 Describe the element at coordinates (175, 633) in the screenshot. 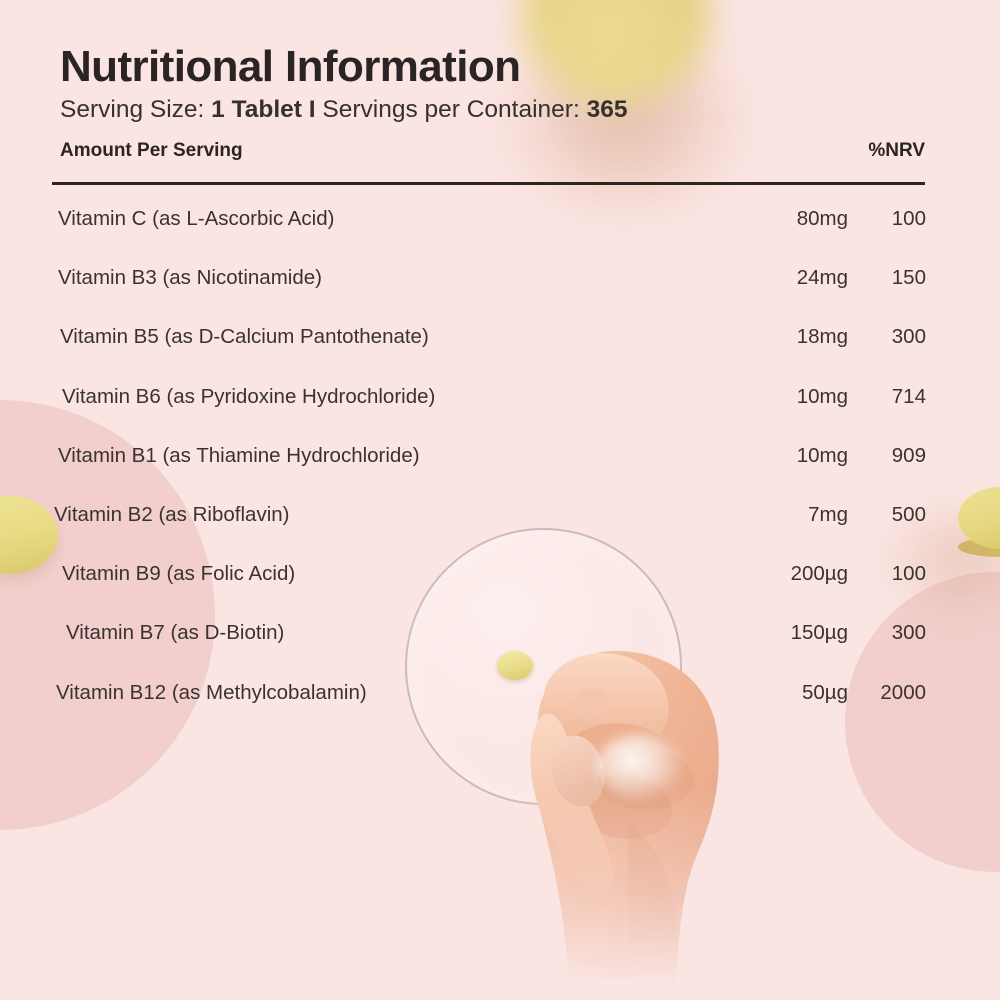

I see `nutrient-name: Vitamin B7 (as D-Biotin)` at that location.